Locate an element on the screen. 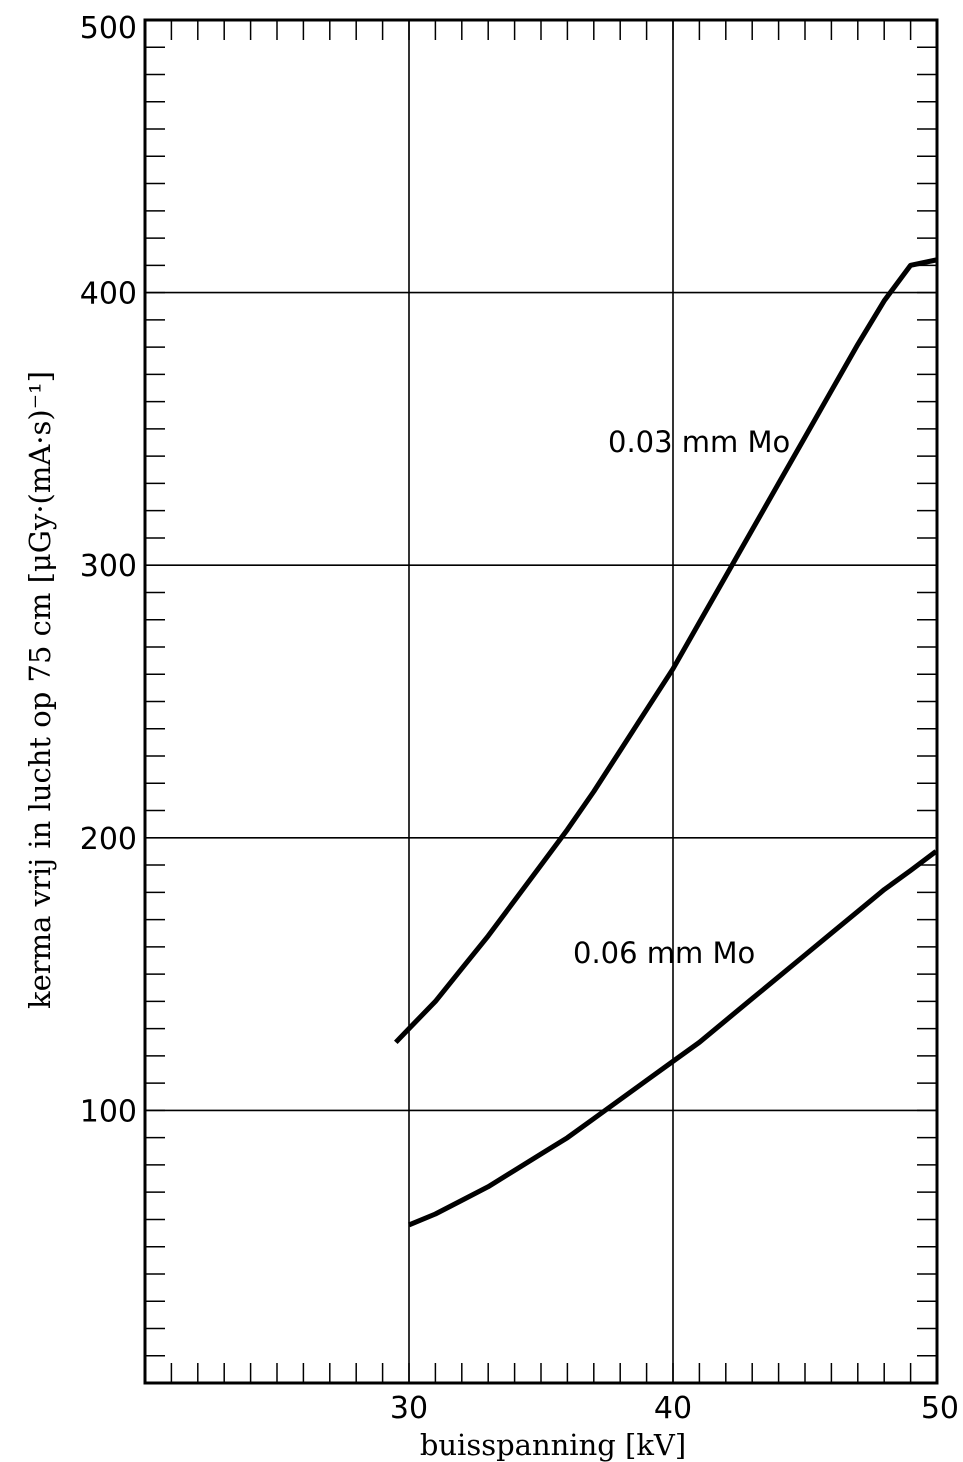  y-tick-label-200: 200 is located at coordinates (108, 839).